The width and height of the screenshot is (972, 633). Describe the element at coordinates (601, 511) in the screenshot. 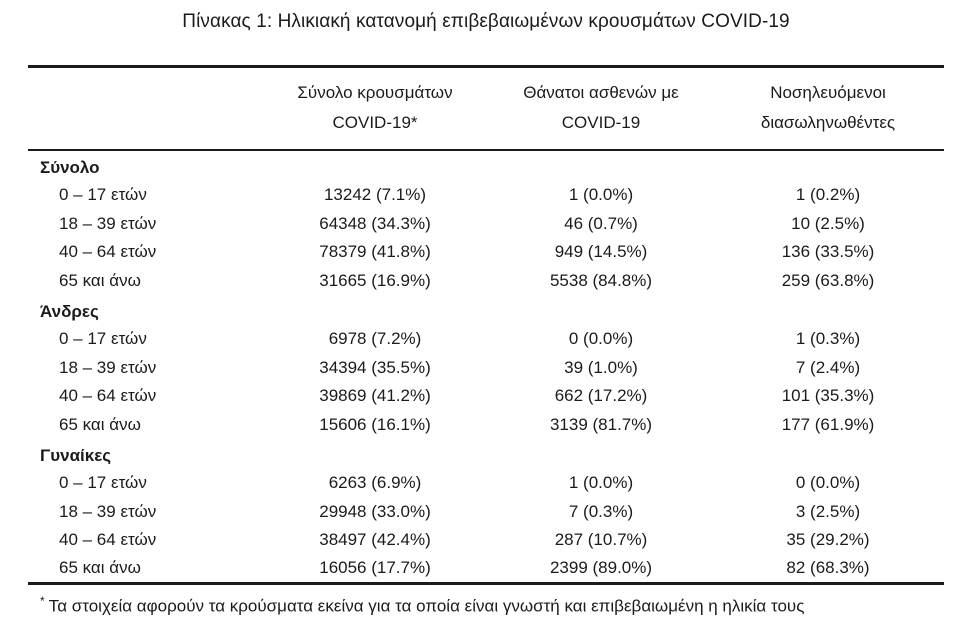

I see `data-cell: 7 (0.3%)` at that location.